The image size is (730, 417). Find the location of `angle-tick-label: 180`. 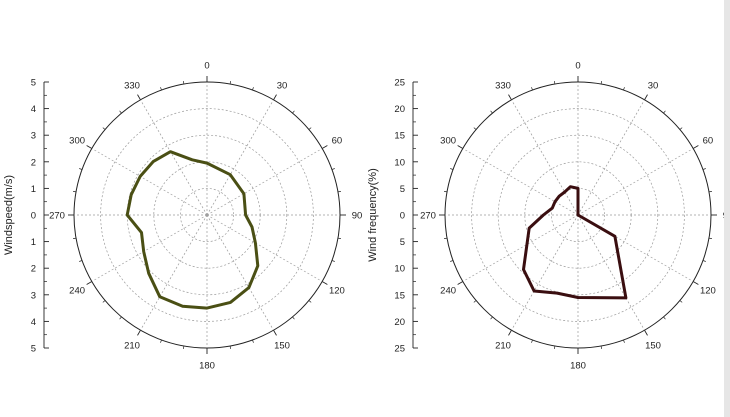

angle-tick-label: 180 is located at coordinates (578, 366).